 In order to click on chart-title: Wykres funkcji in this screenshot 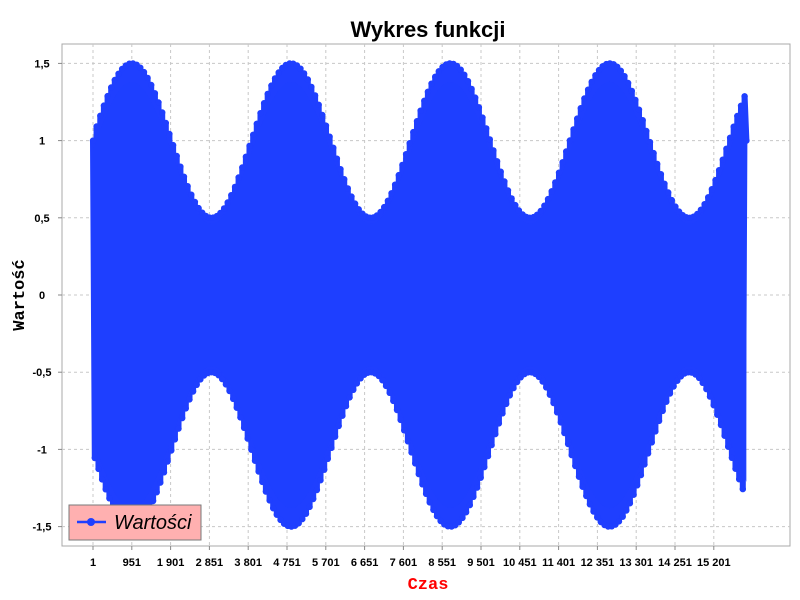, I will do `click(428, 29)`.